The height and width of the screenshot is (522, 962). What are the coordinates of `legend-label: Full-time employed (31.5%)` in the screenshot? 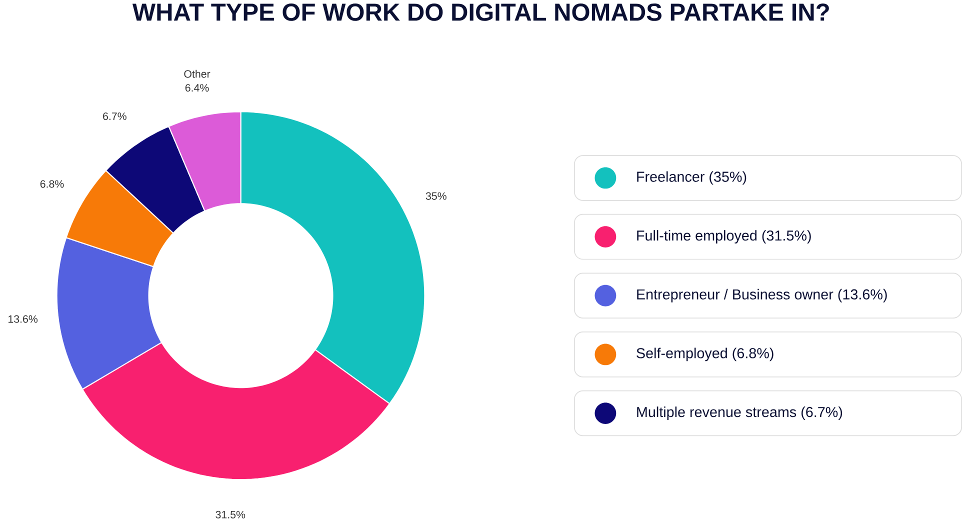 It's located at (724, 237).